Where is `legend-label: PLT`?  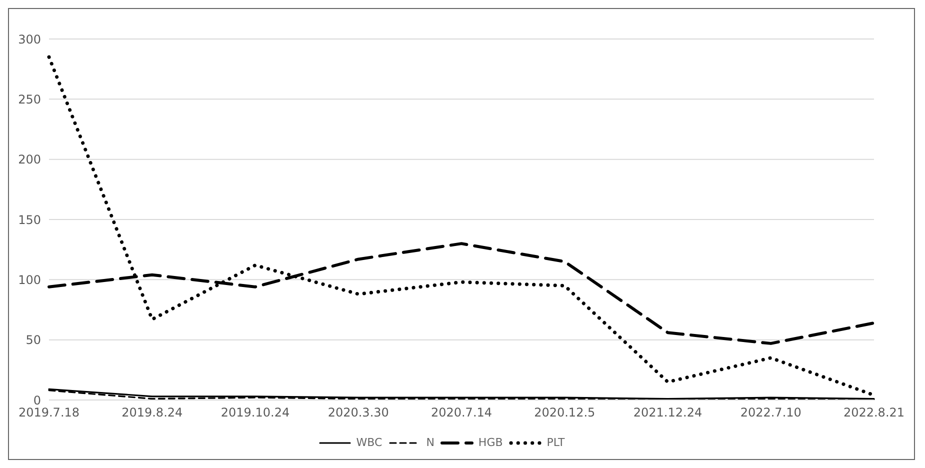
legend-label: PLT is located at coordinates (555, 442).